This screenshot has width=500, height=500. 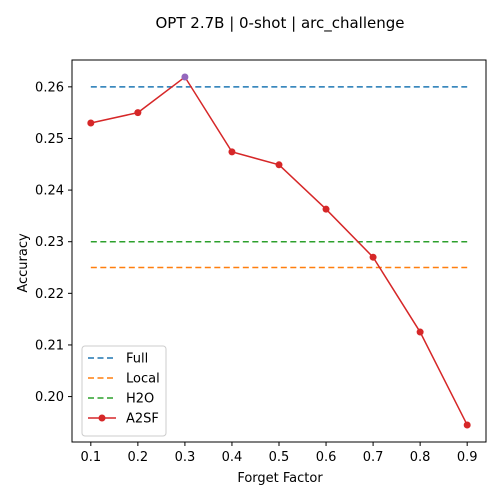 I want to click on y-tick-label: 0.24, so click(x=49, y=191).